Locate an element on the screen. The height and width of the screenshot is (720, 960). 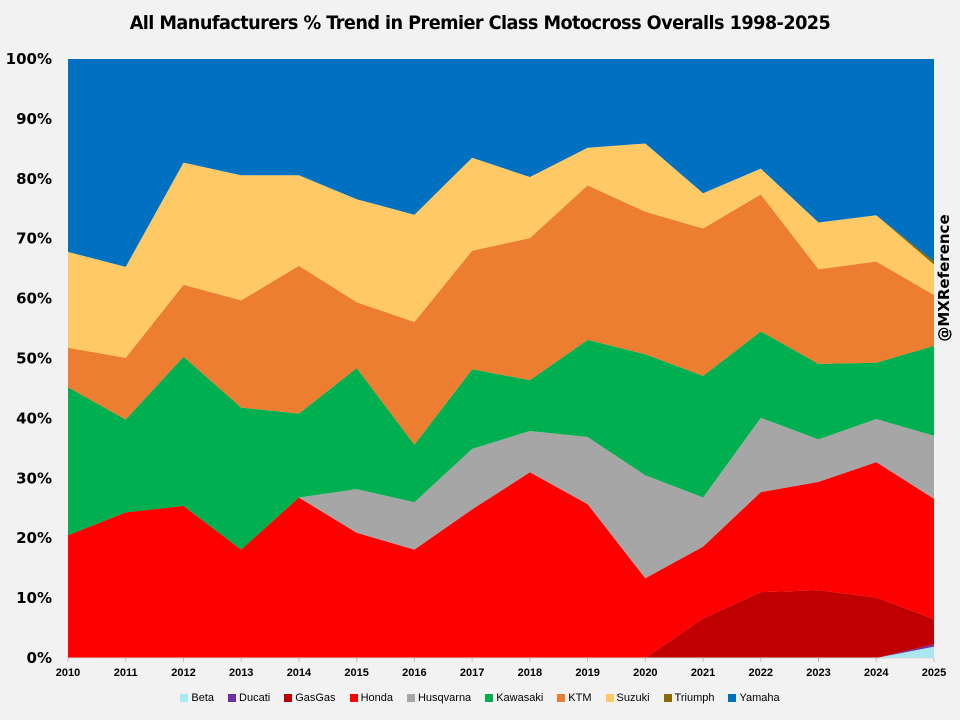
y-tick-label: 30% is located at coordinates (34, 478).